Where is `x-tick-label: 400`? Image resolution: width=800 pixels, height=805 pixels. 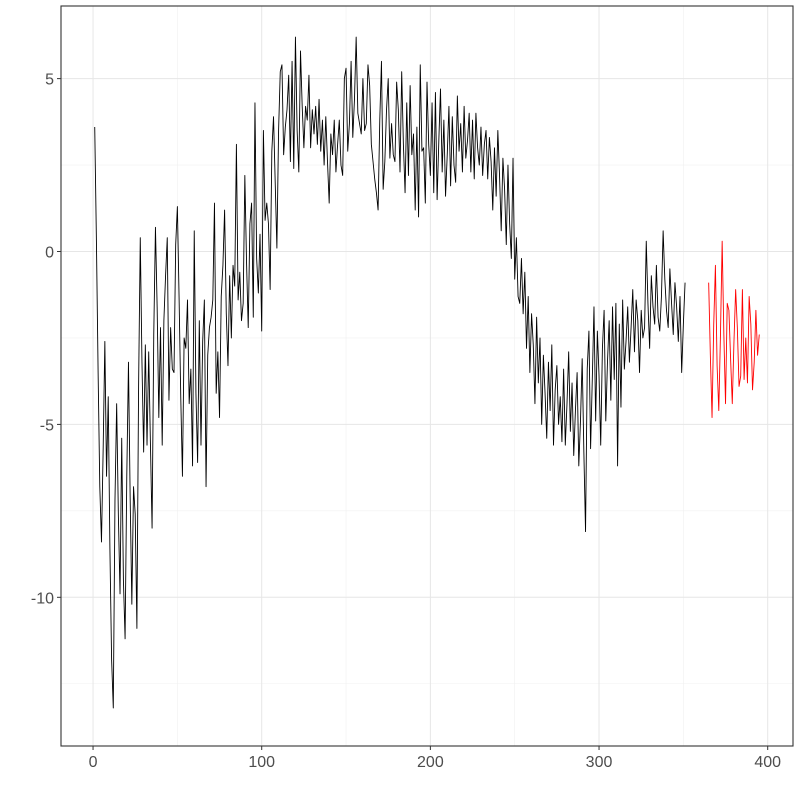 x-tick-label: 400 is located at coordinates (767, 762).